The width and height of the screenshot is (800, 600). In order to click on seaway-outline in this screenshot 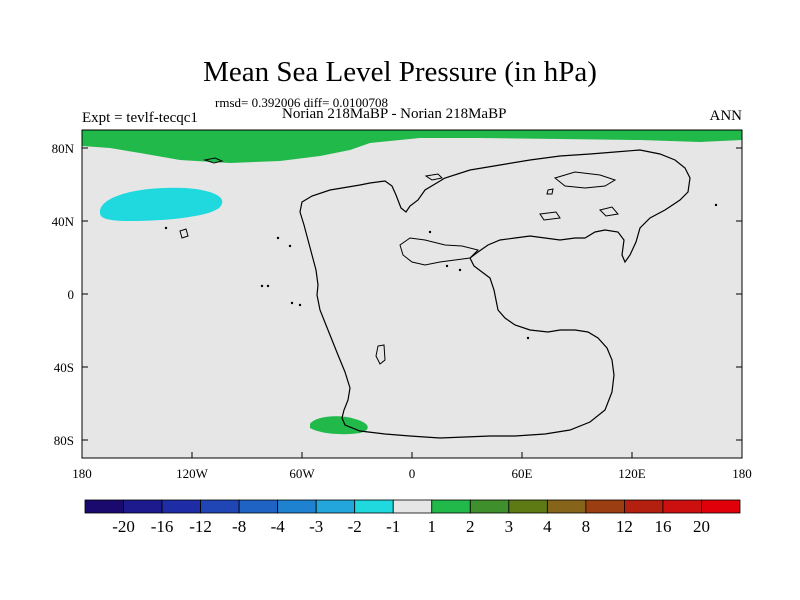, I will do `click(439, 251)`.